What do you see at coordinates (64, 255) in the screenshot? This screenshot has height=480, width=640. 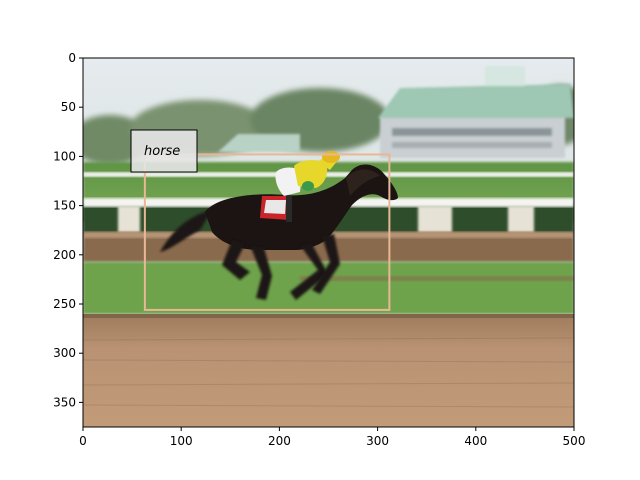 I see `y-tick-label: 200` at bounding box center [64, 255].